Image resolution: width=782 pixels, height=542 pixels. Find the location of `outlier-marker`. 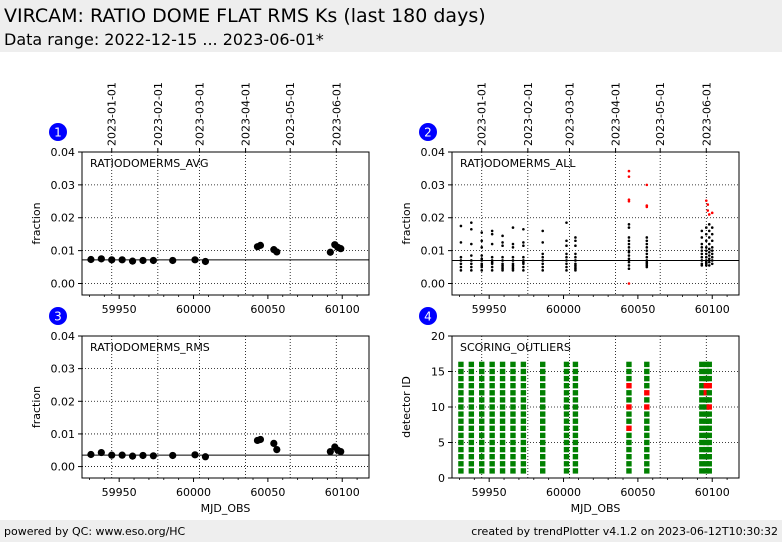

outlier-marker is located at coordinates (629, 428).